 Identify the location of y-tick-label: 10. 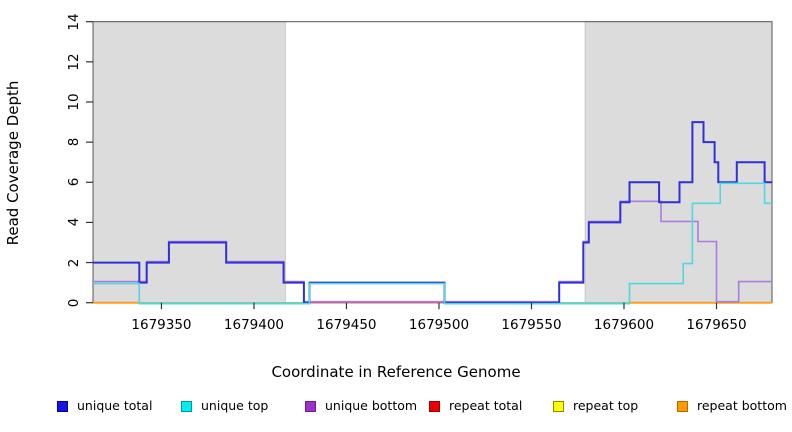
(74, 102).